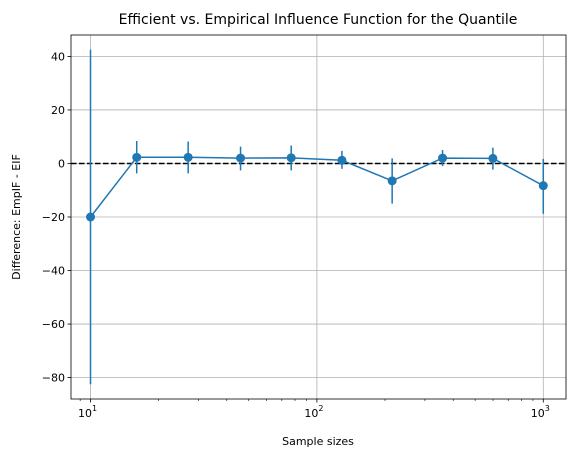 Image resolution: width=574 pixels, height=459 pixels. I want to click on x-tick-label: 10¹, so click(87, 412).